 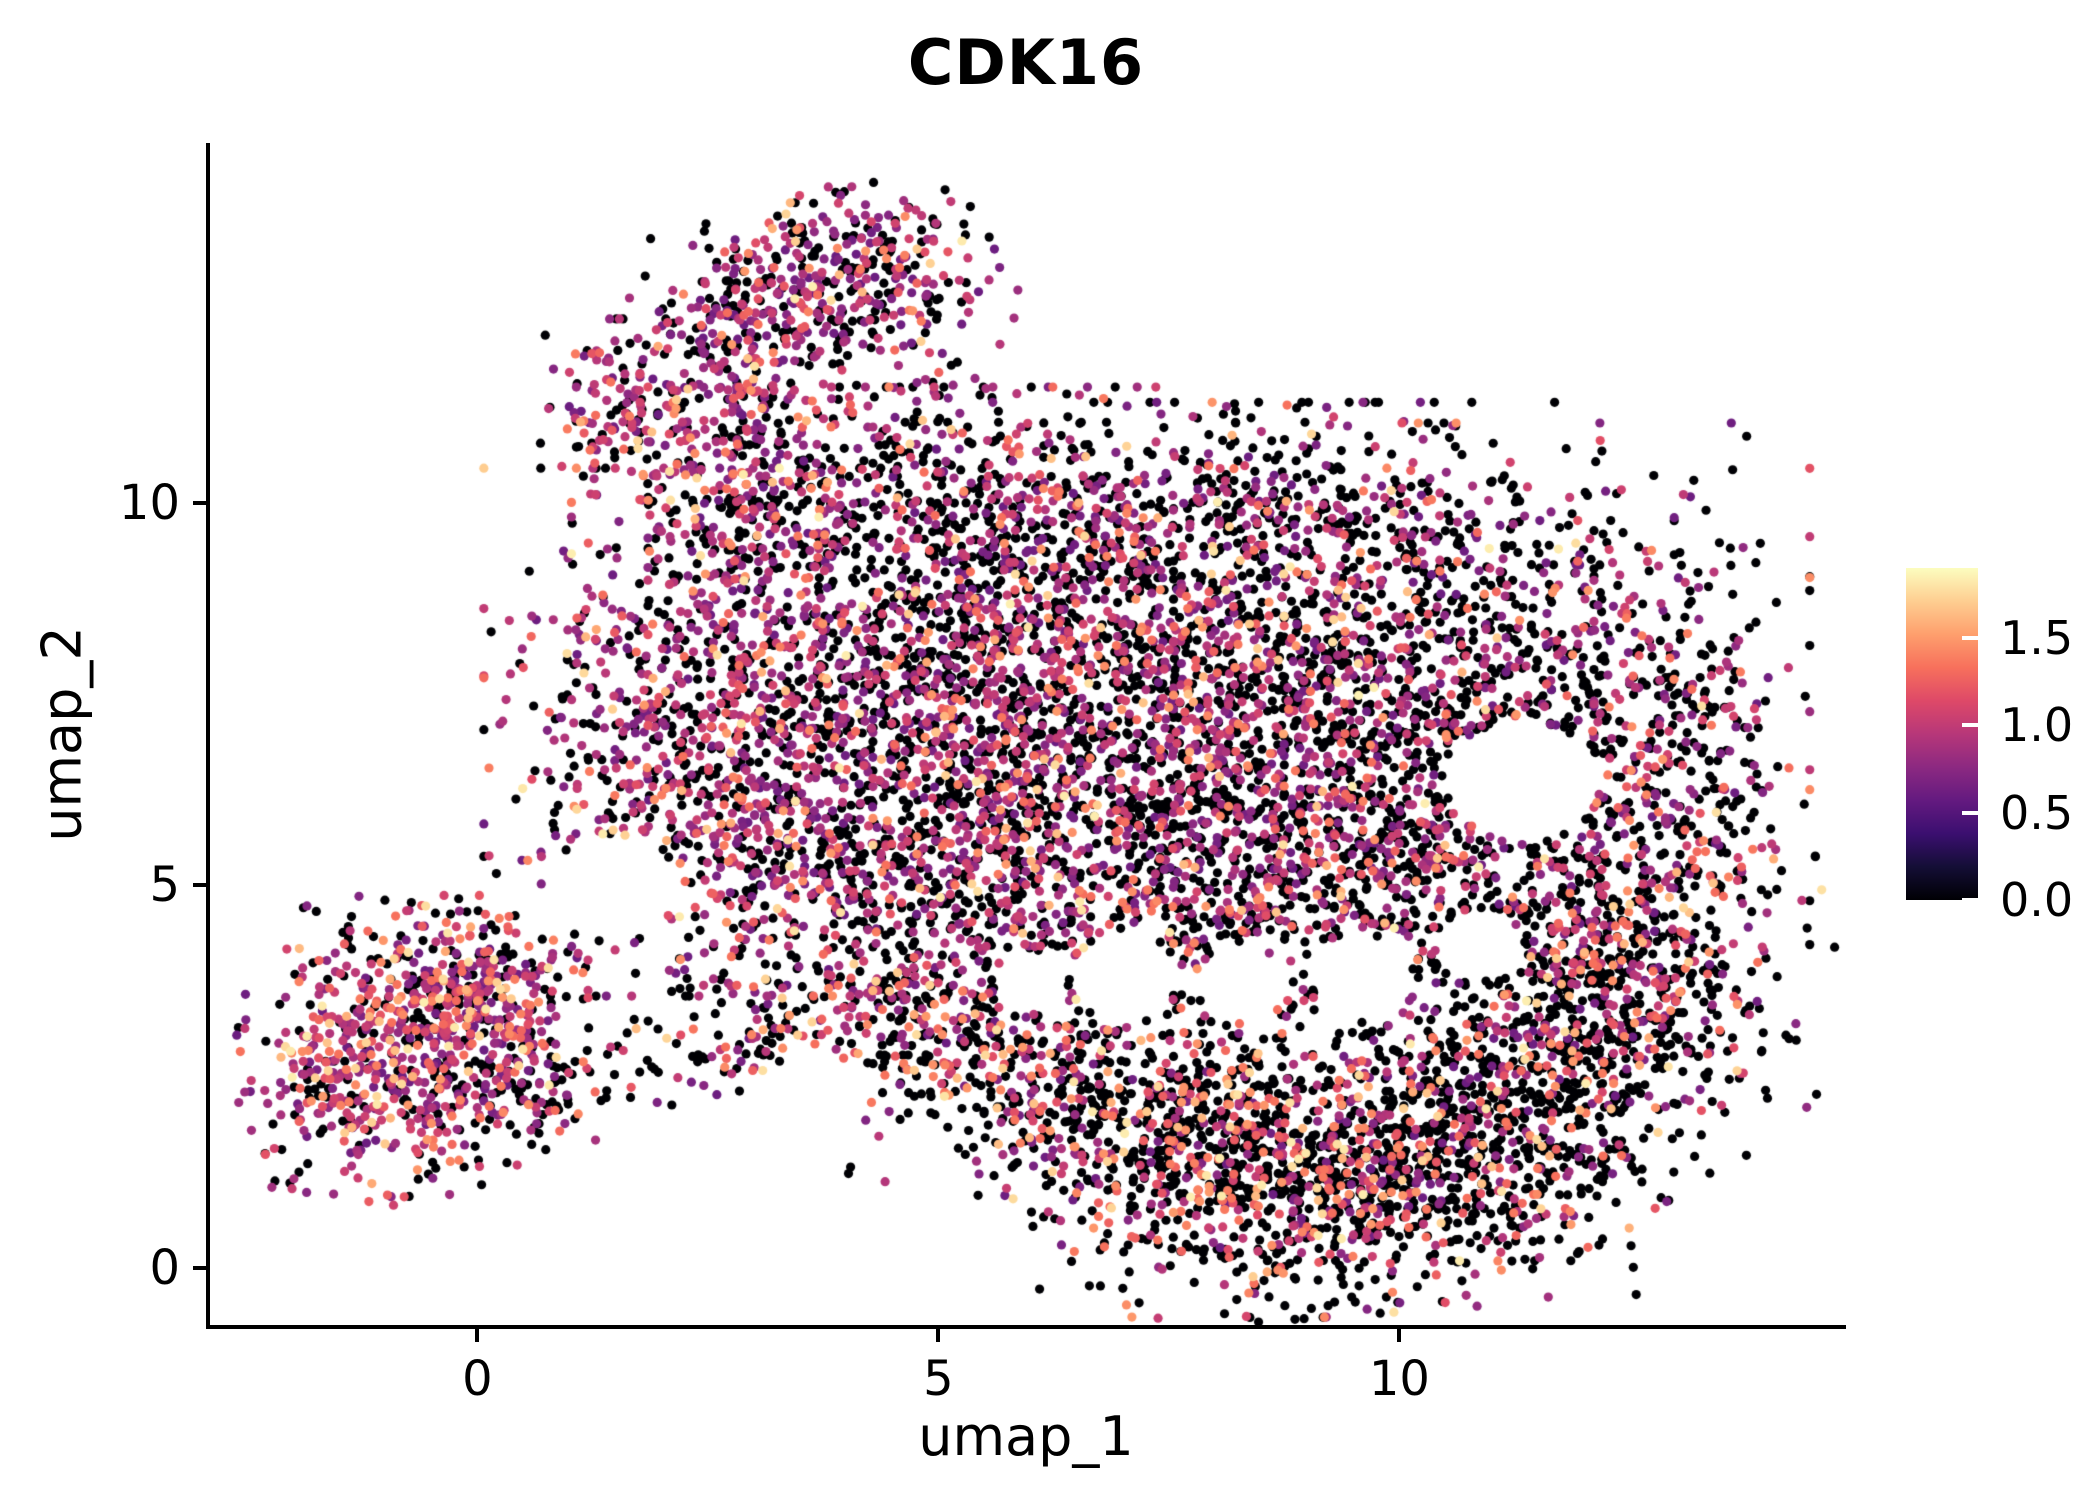 I want to click on colorbar-legend, so click(x=1942, y=735).